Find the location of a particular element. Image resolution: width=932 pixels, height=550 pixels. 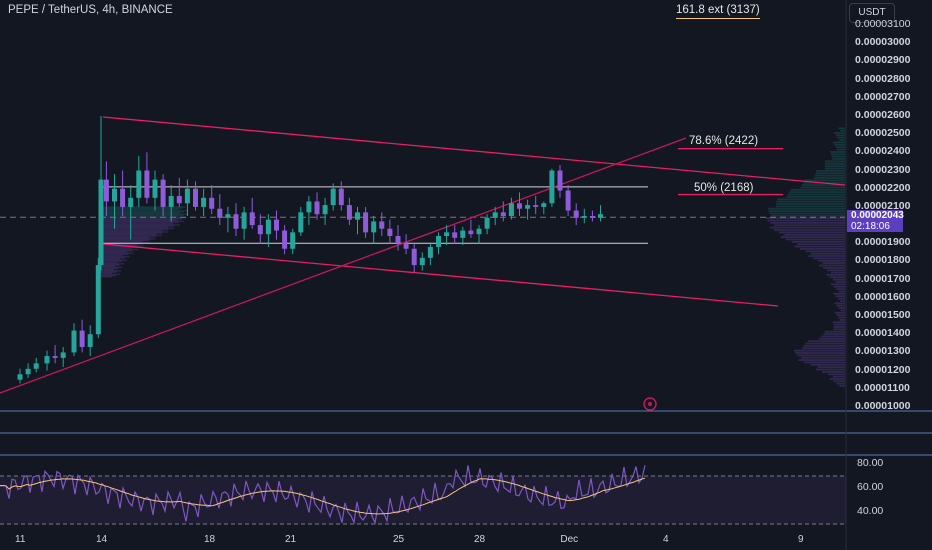

price-tick: 0.00003100 is located at coordinates (883, 24).